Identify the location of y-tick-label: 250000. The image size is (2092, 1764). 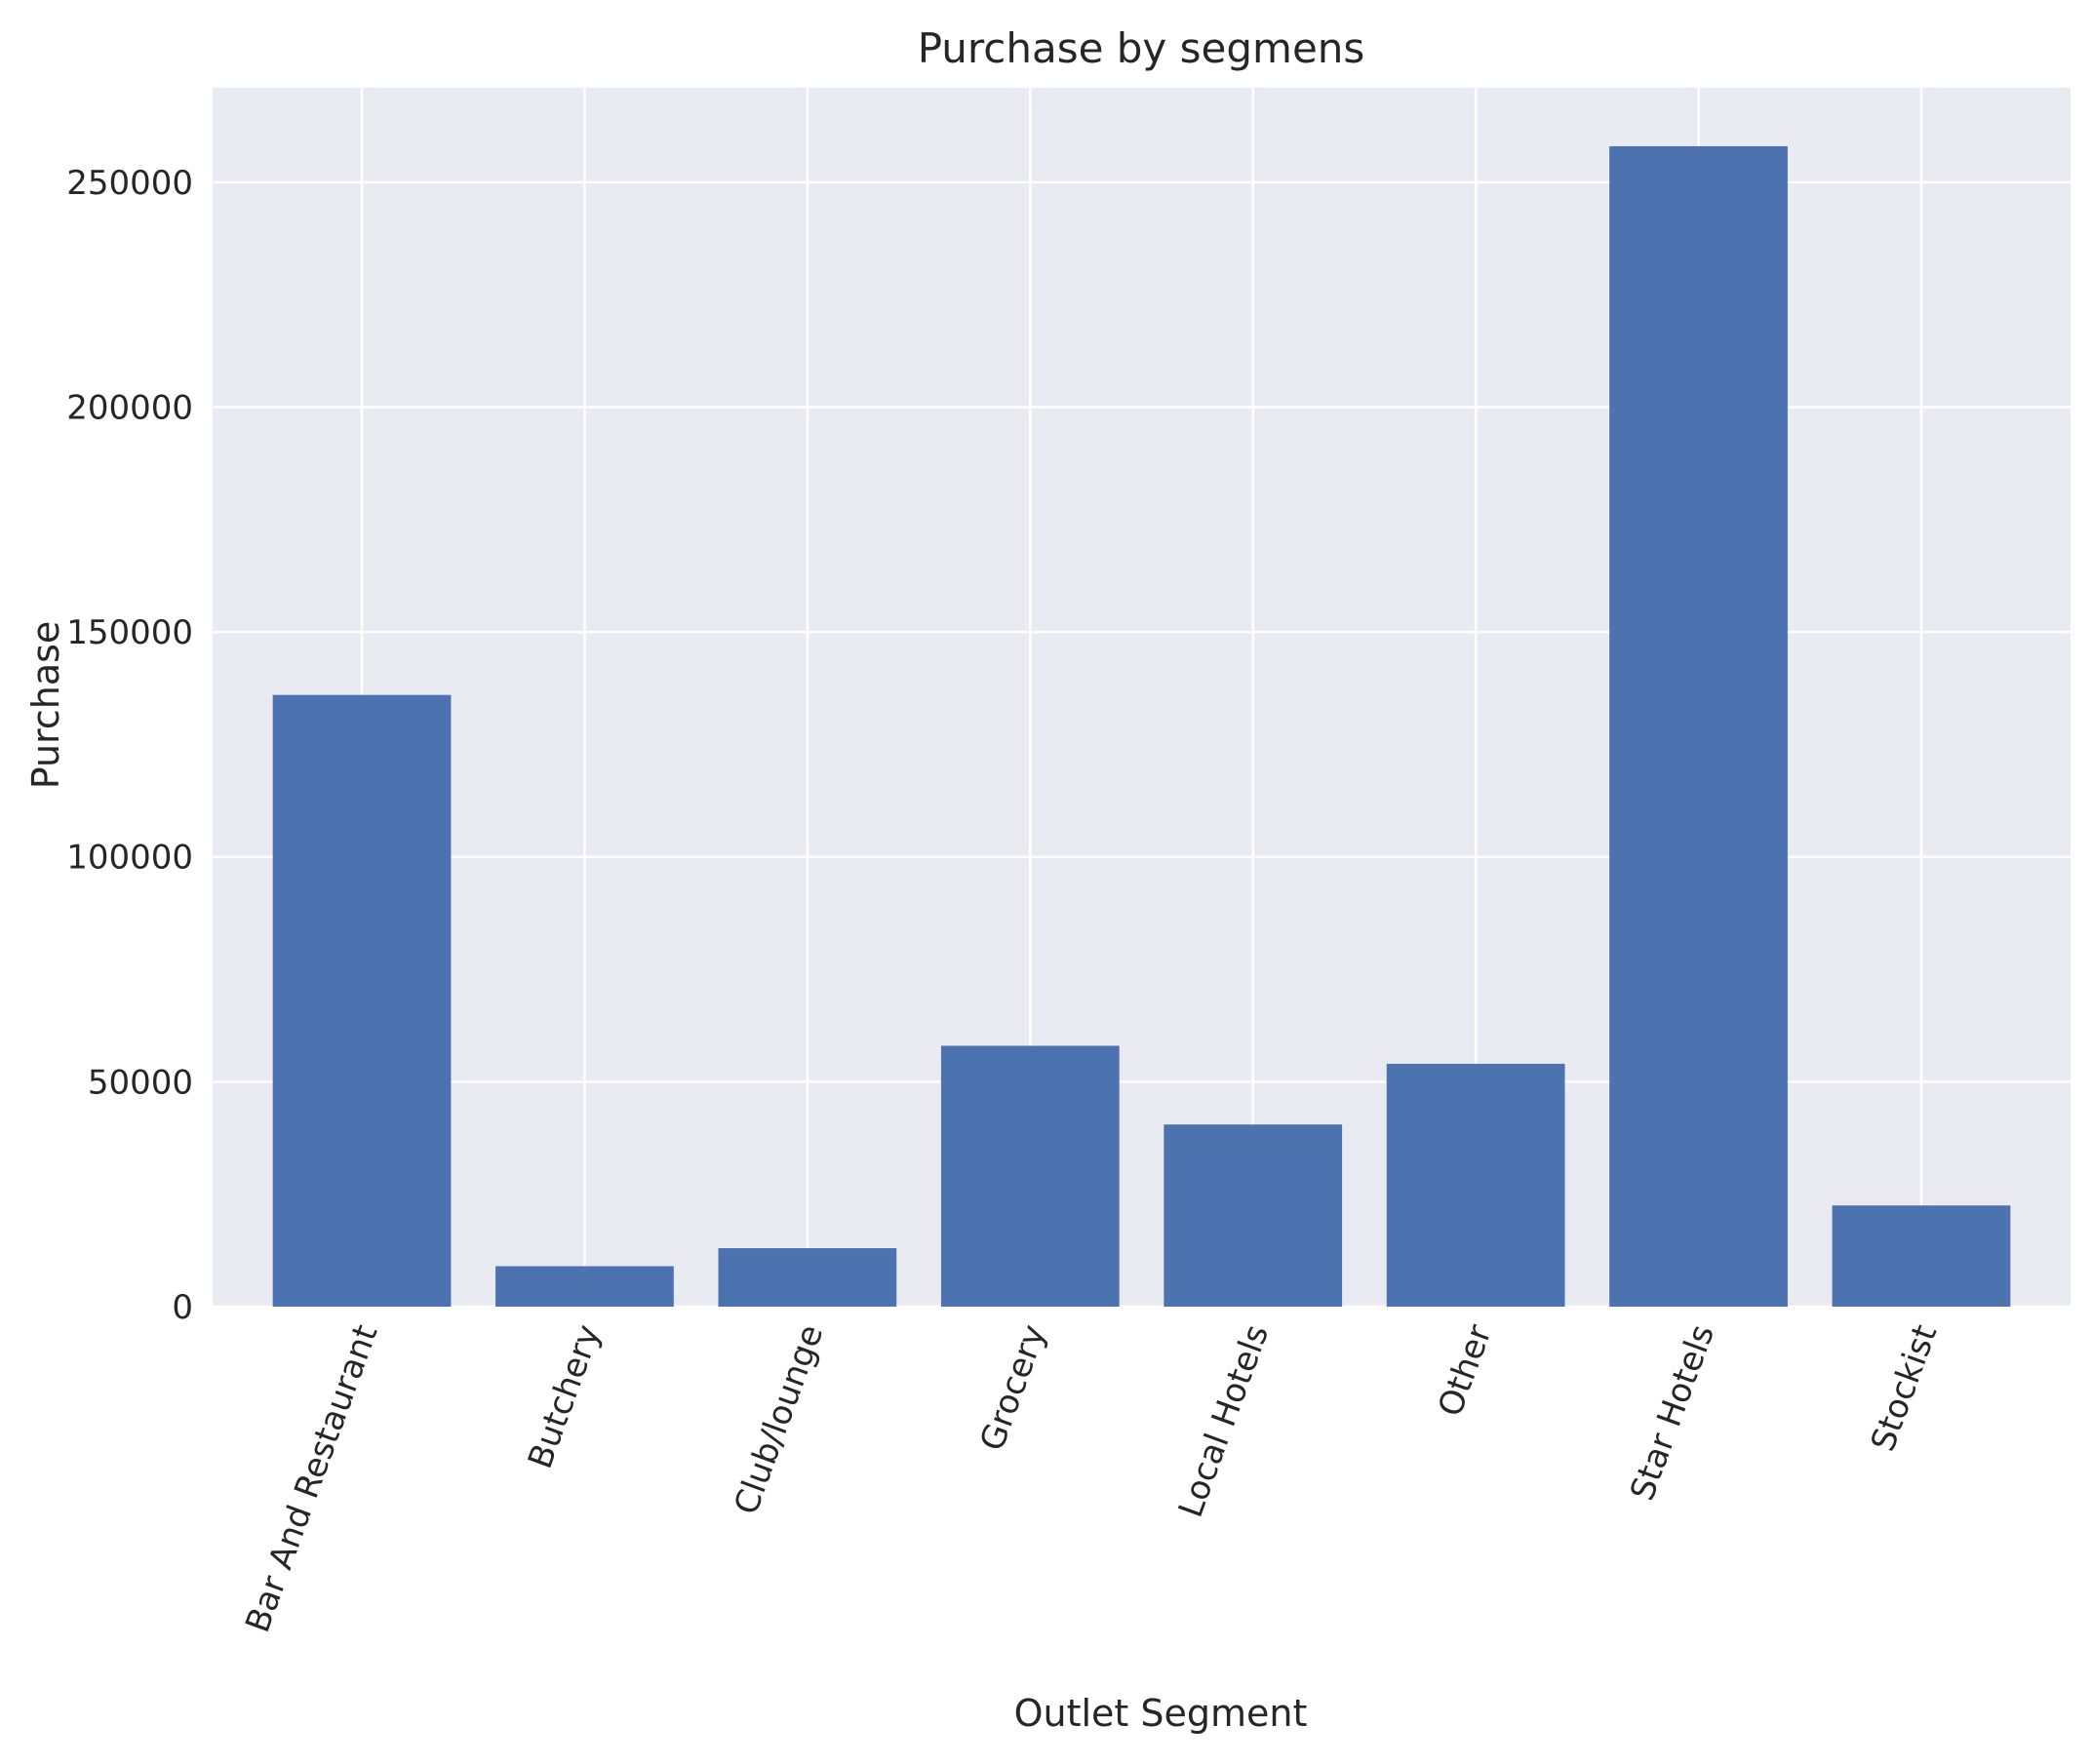
(130, 183).